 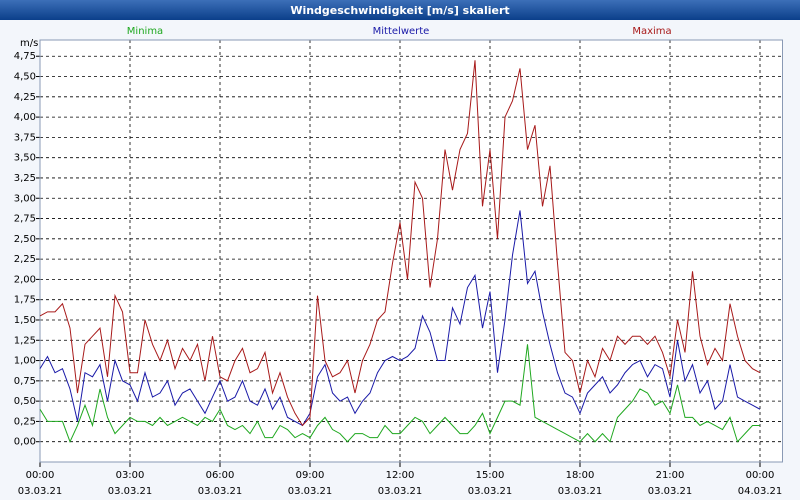 What do you see at coordinates (25, 219) in the screenshot?
I see `y-tick-label: 2,75` at bounding box center [25, 219].